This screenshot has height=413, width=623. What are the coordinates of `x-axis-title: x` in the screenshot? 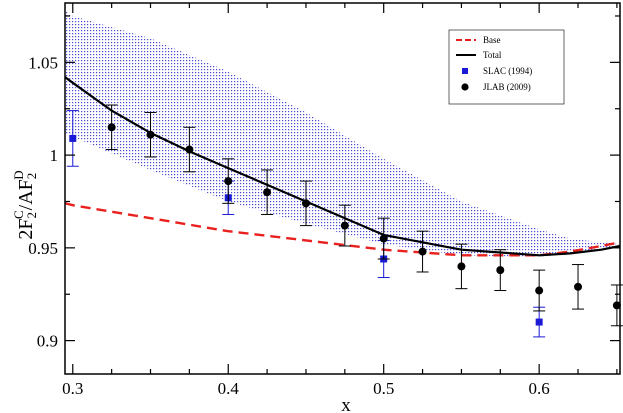 It's located at (346, 404).